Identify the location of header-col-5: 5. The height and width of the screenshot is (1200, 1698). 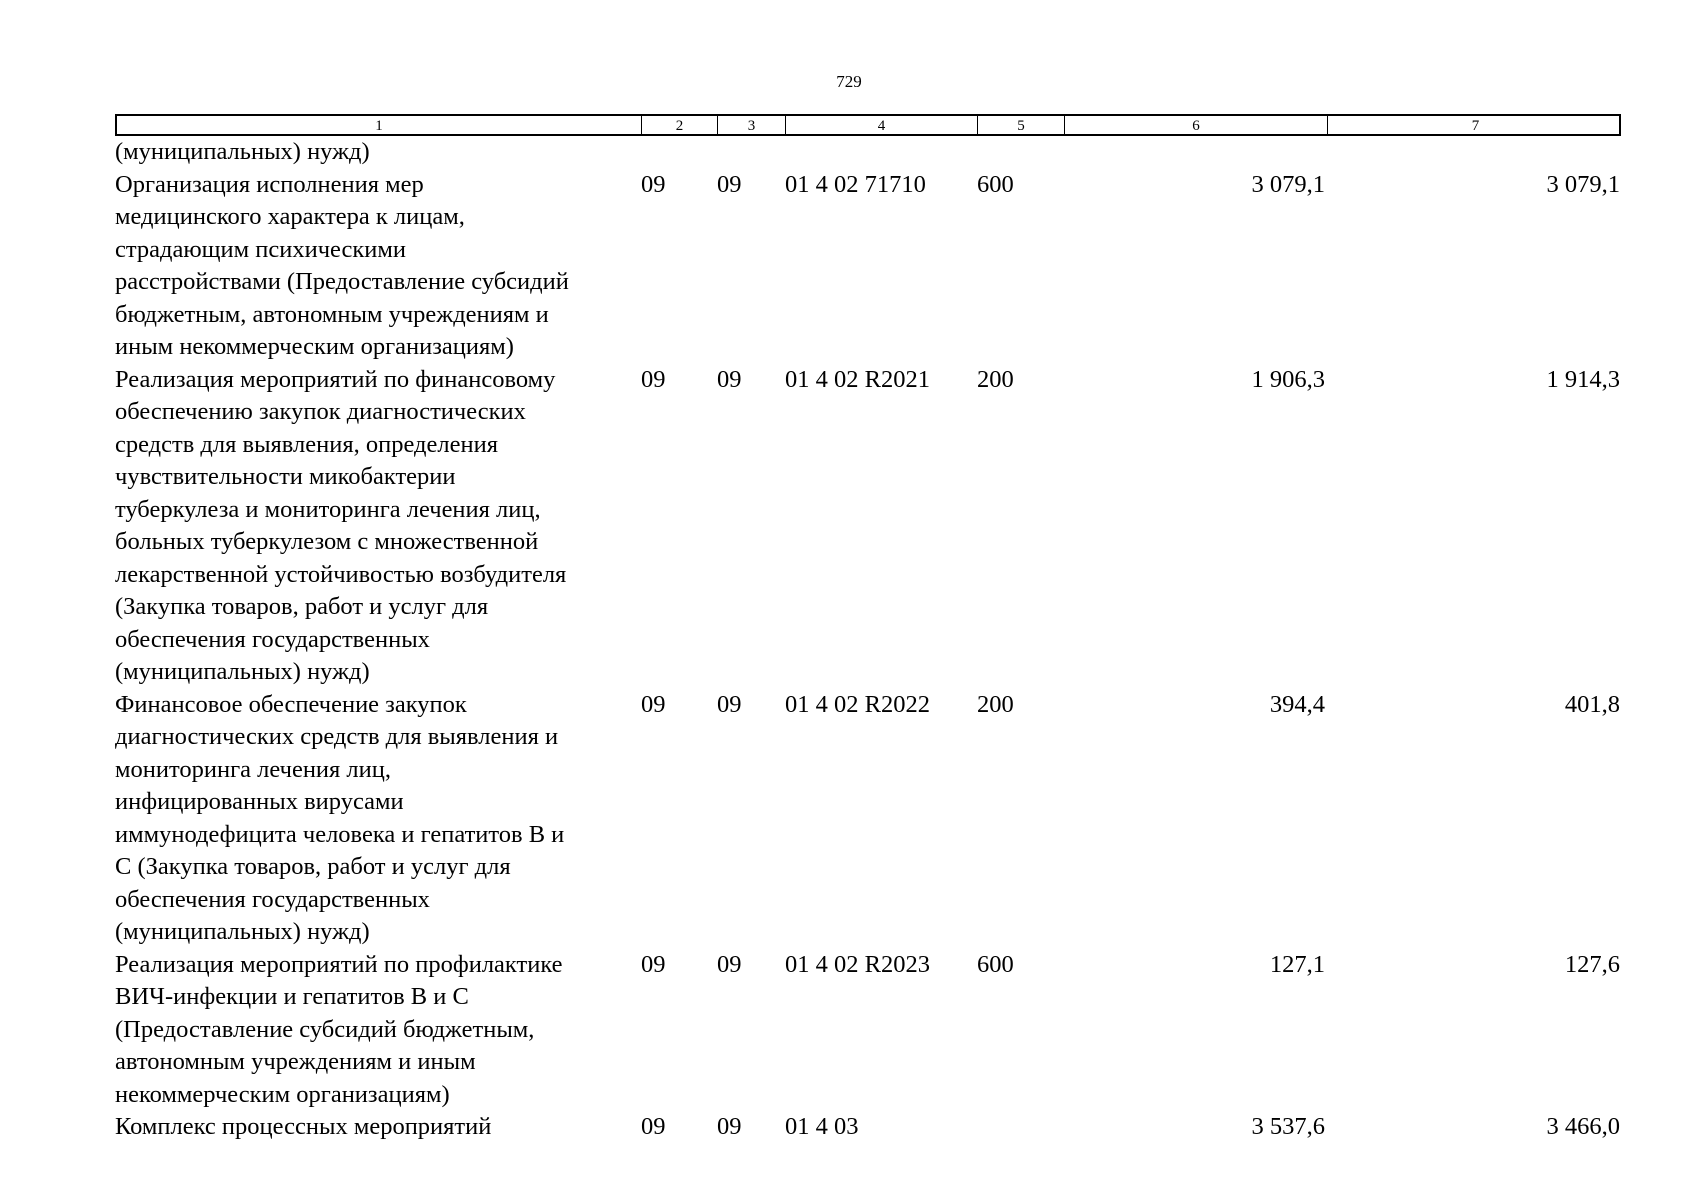
(1021, 126).